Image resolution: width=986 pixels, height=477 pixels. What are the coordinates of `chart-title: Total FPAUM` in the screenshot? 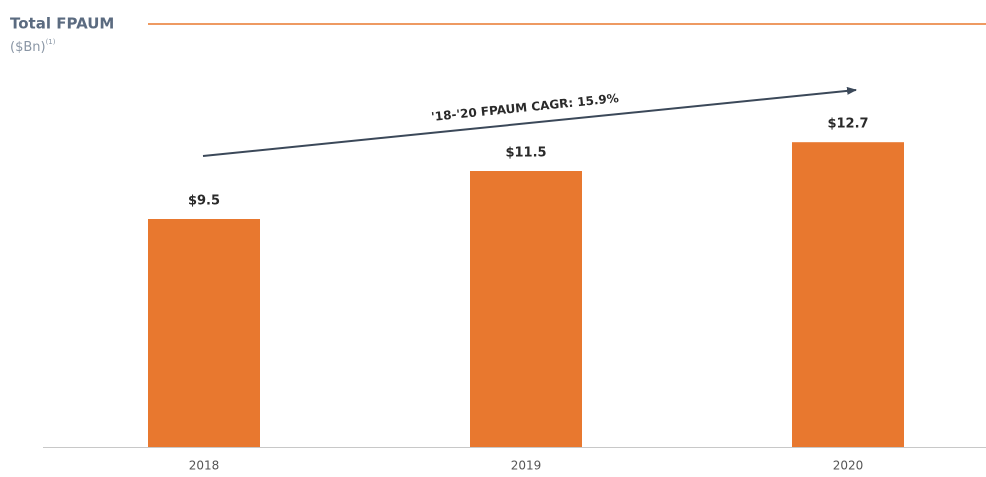 It's located at (62, 24).